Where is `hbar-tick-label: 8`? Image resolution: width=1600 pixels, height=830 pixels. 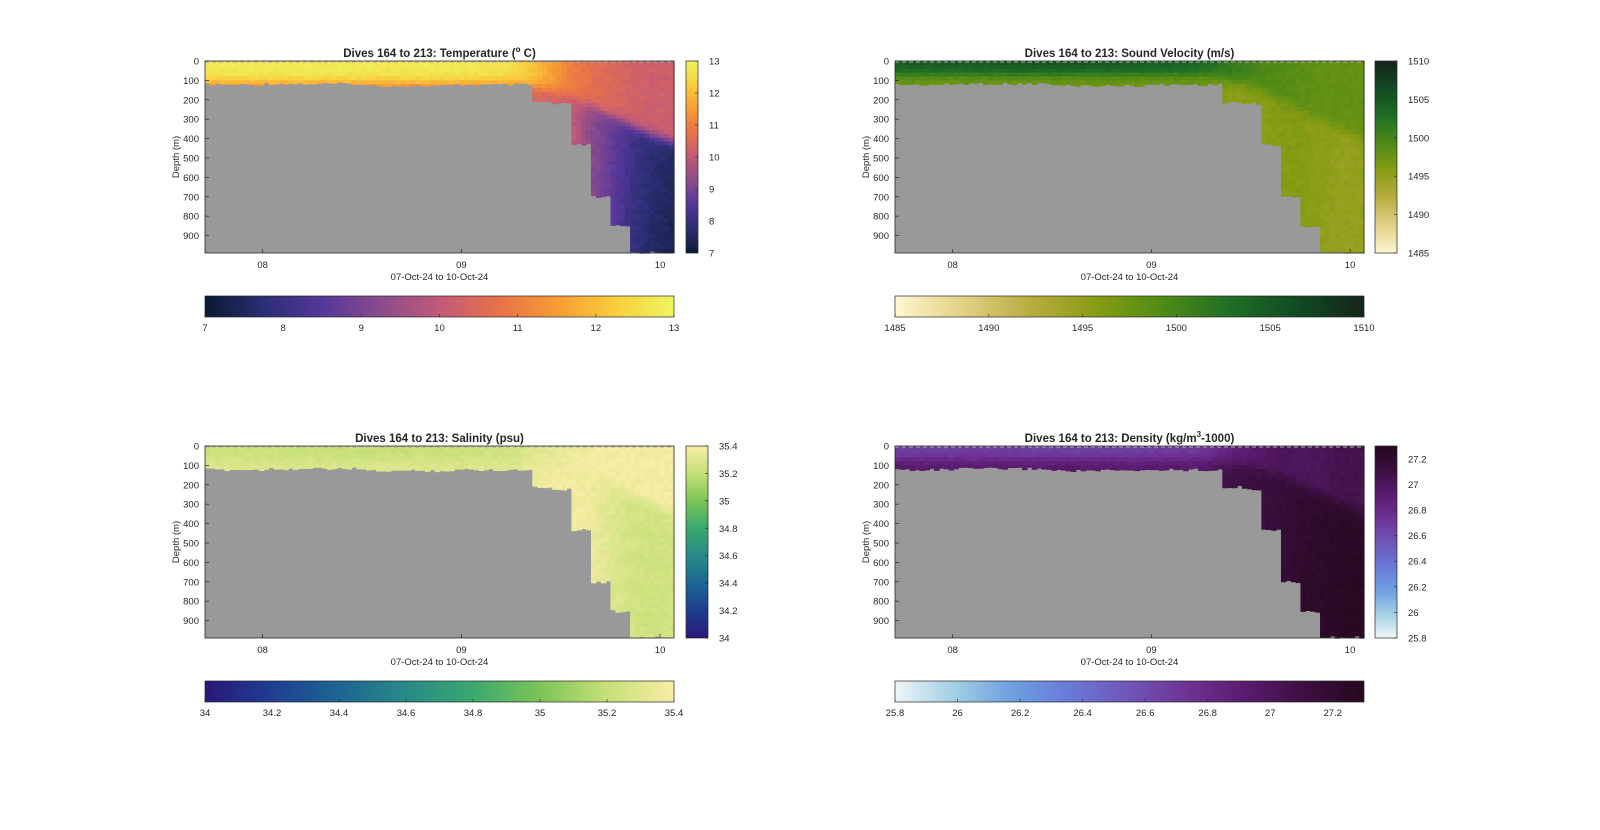 hbar-tick-label: 8 is located at coordinates (283, 328).